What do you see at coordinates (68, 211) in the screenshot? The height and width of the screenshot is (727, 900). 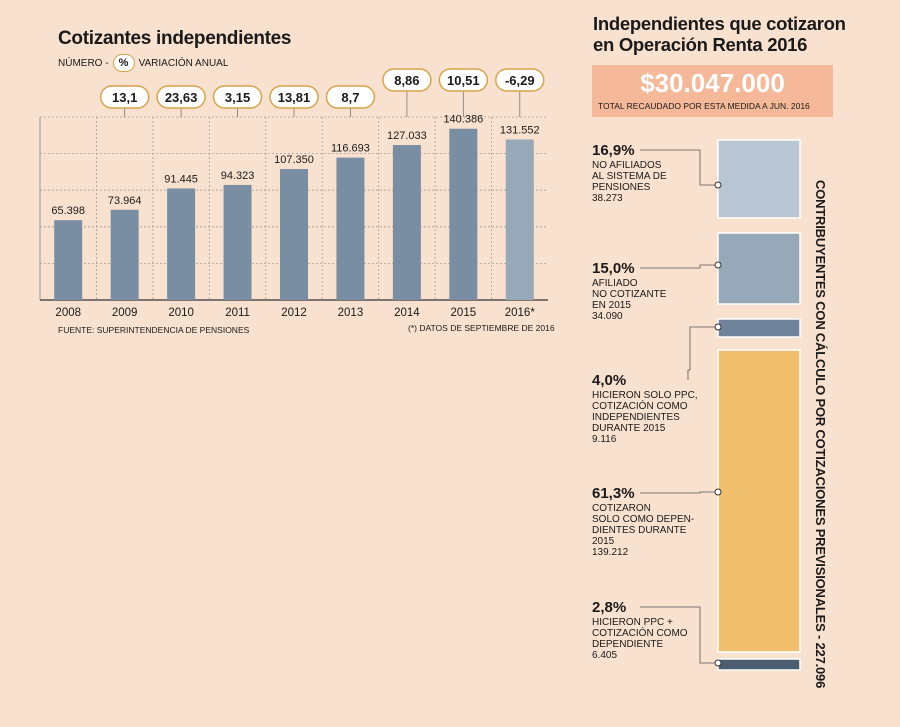 I see `value-label-2008: 65.398` at bounding box center [68, 211].